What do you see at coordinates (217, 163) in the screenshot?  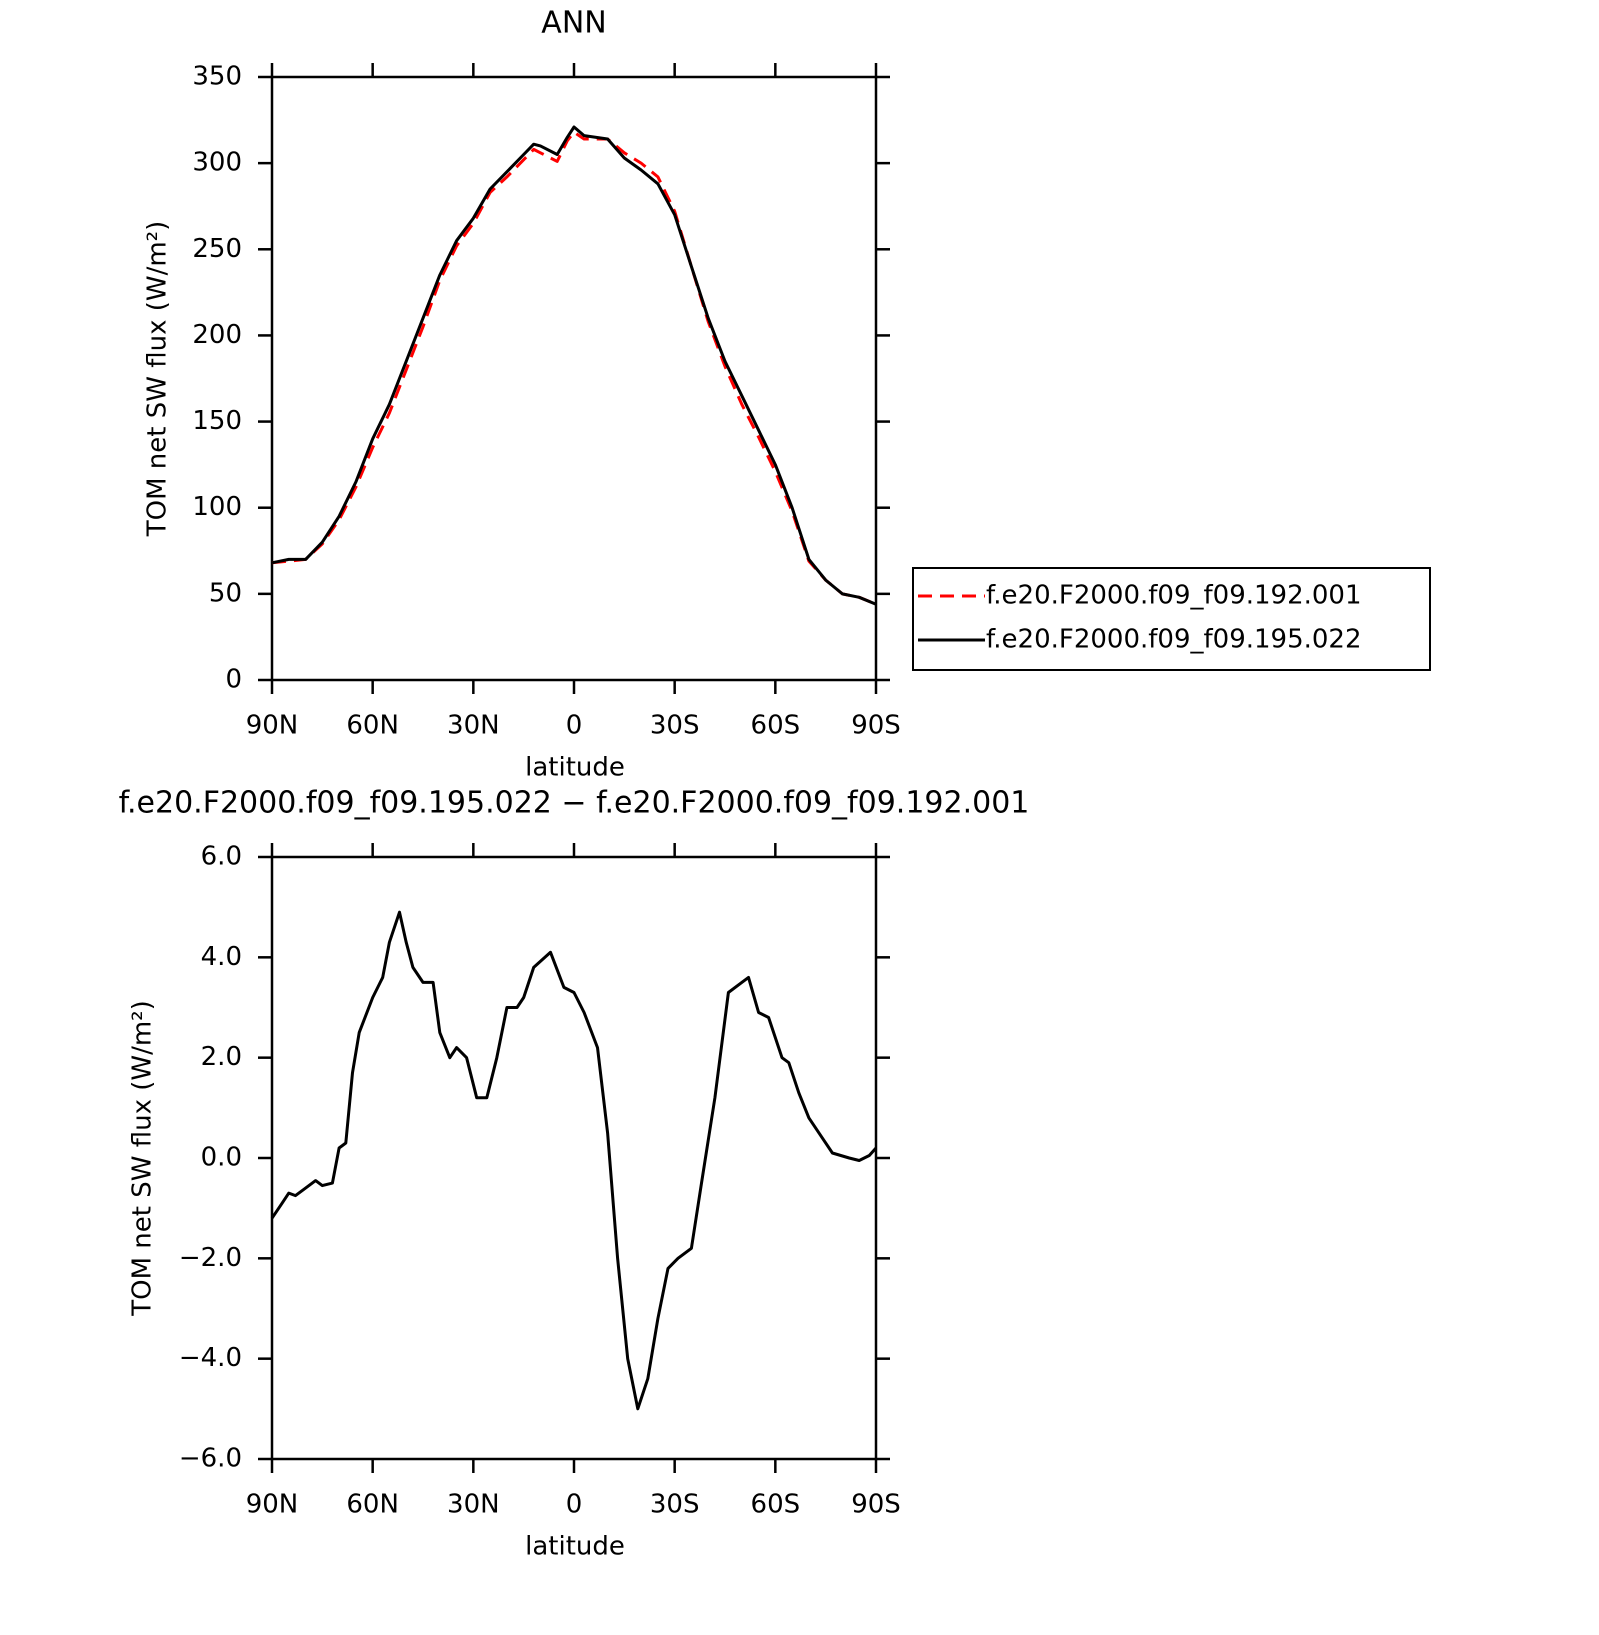 I see `y-tick-label: 300` at bounding box center [217, 163].